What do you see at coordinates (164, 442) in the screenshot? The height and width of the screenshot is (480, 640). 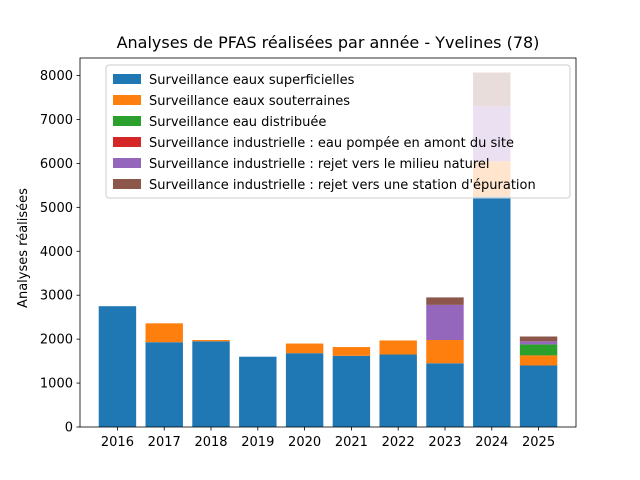 I see `x-tick-label: 2017` at bounding box center [164, 442].